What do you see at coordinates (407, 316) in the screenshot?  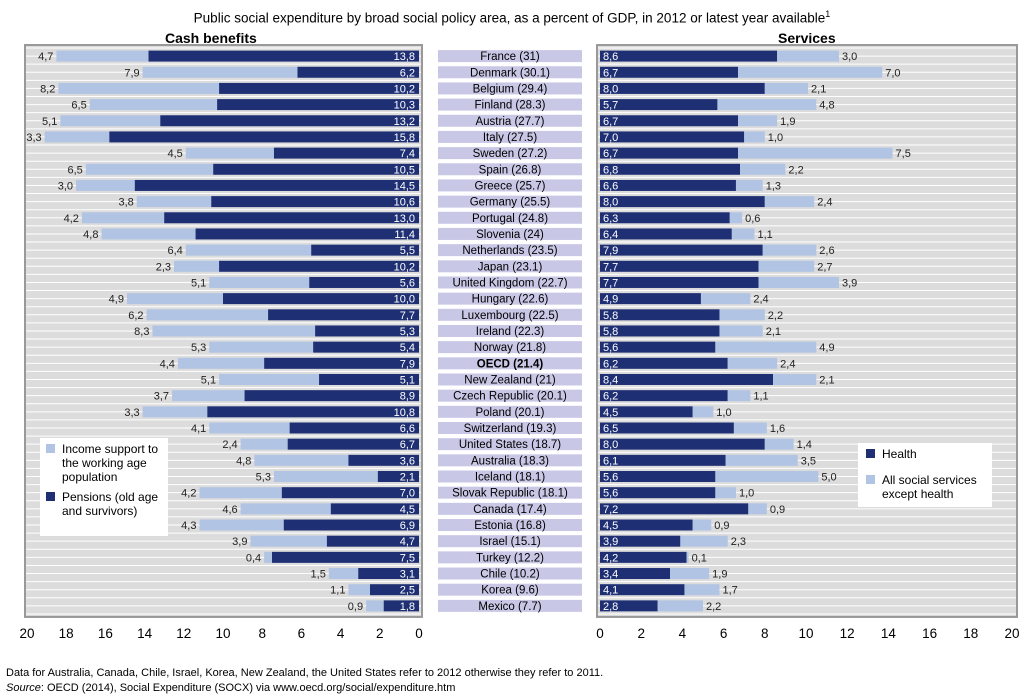 I see `bar-label-pensions: 7,7` at bounding box center [407, 316].